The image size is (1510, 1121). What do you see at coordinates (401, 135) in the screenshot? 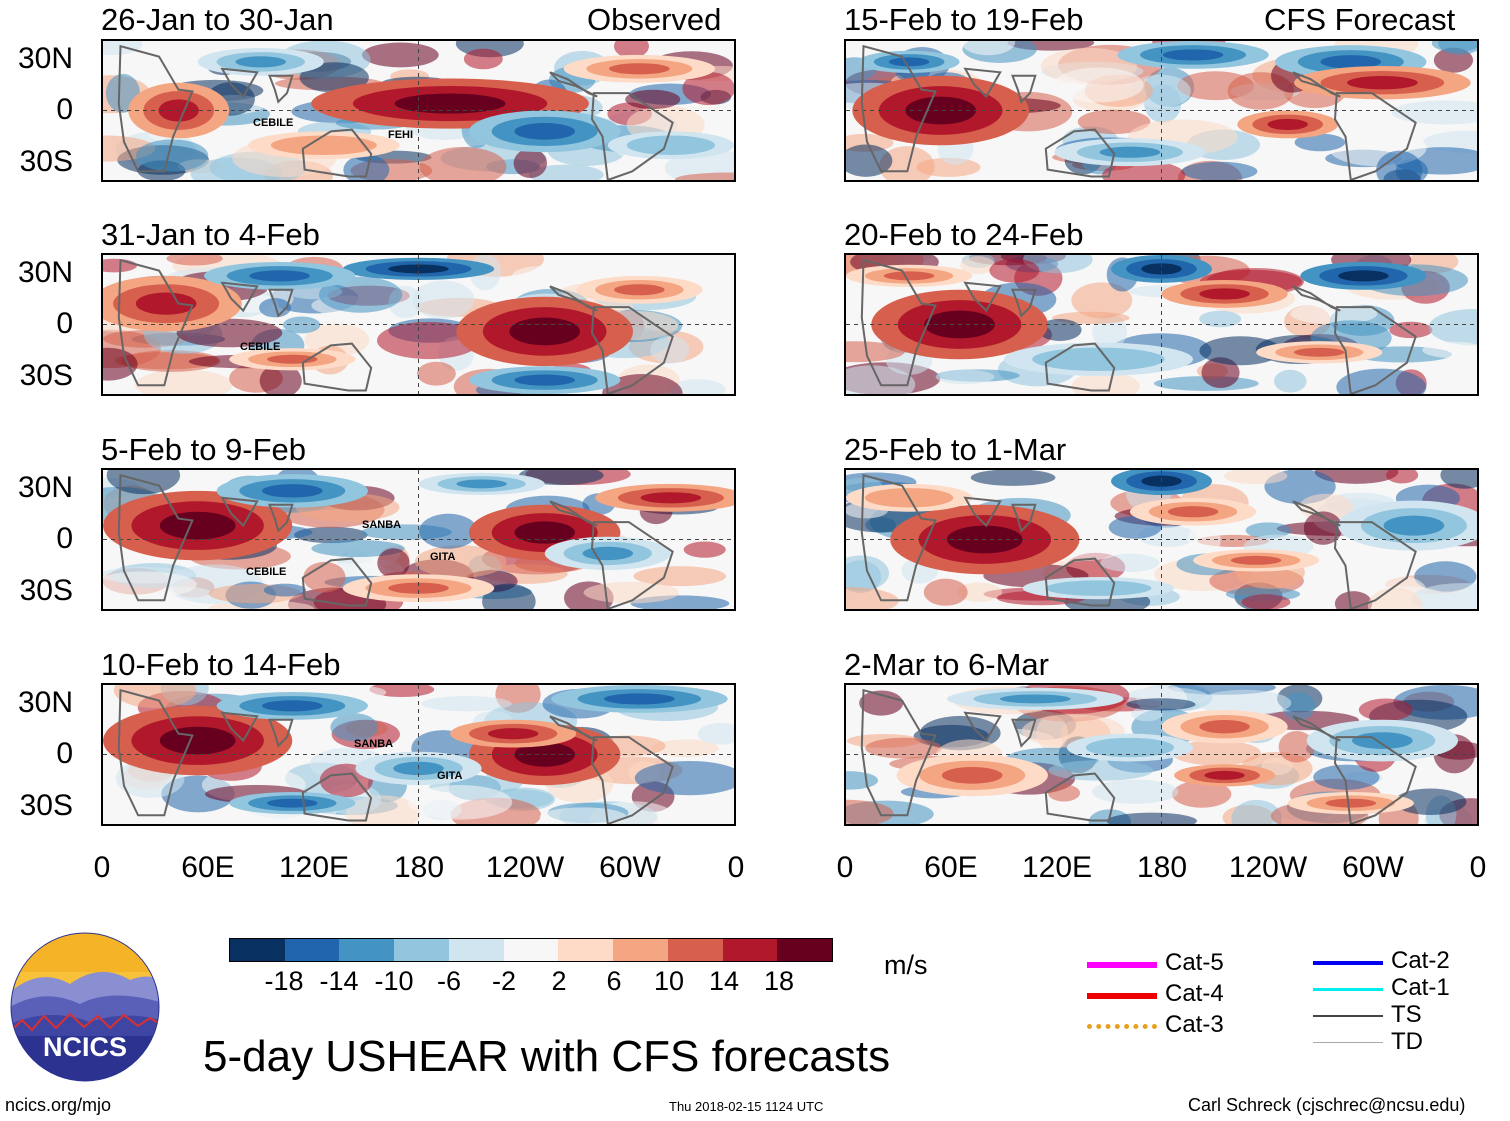
I see `storm-label: FEHI` at bounding box center [401, 135].